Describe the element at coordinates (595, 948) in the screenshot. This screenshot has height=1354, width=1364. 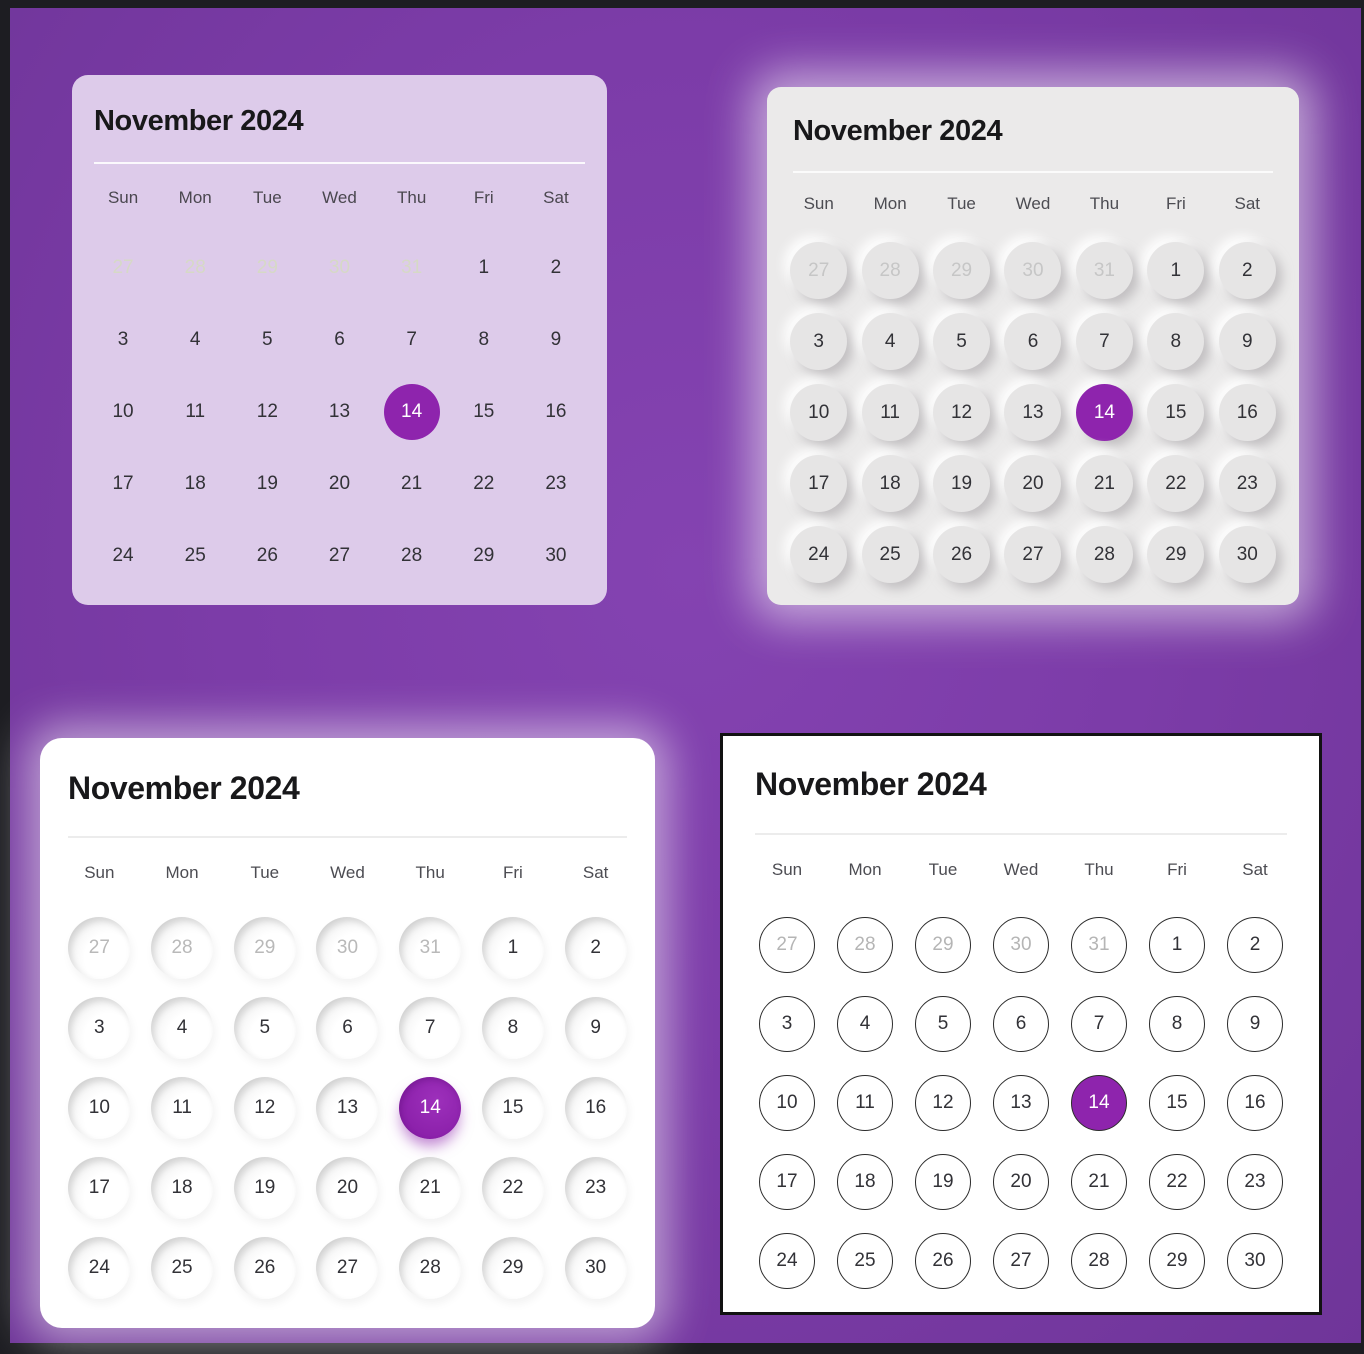
I see `day-button-2: 2` at that location.